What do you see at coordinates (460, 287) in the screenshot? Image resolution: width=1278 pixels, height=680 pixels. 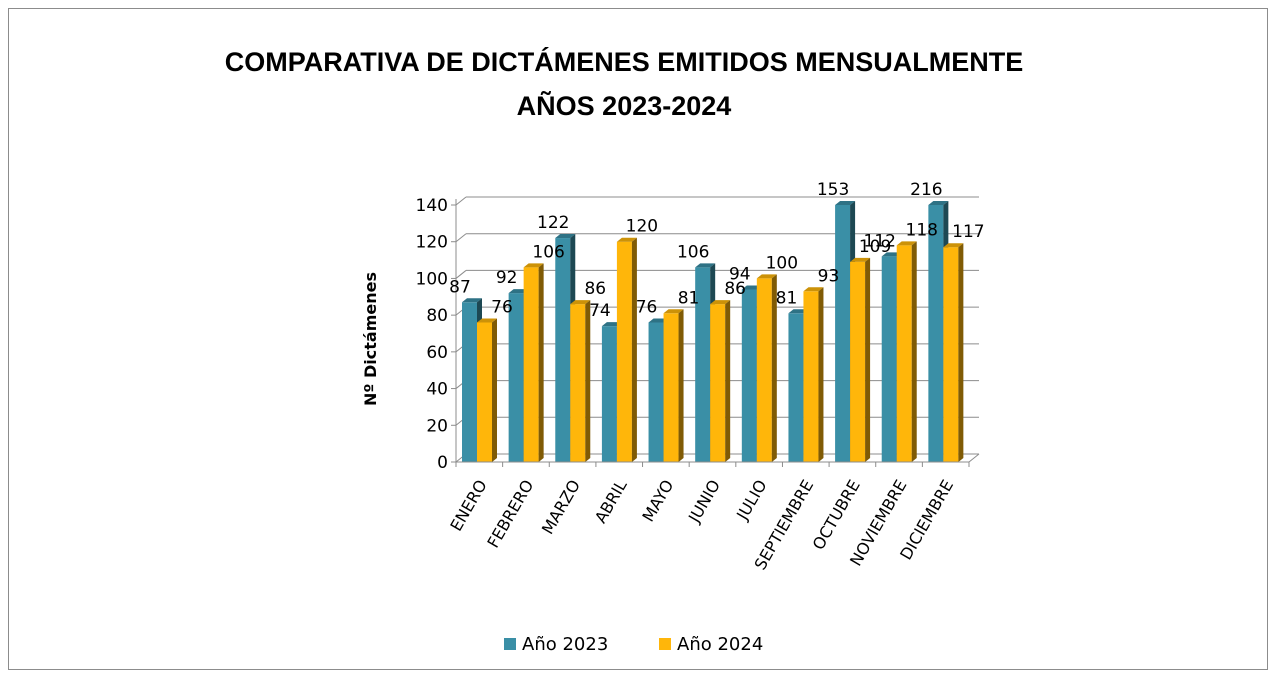 I see `data-label: 87` at bounding box center [460, 287].